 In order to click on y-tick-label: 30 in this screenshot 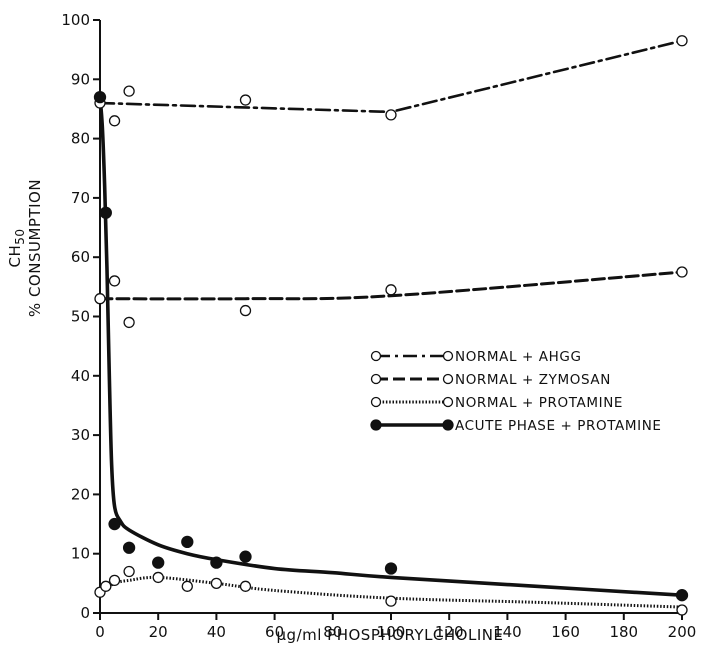, I will do `click(80, 435)`.